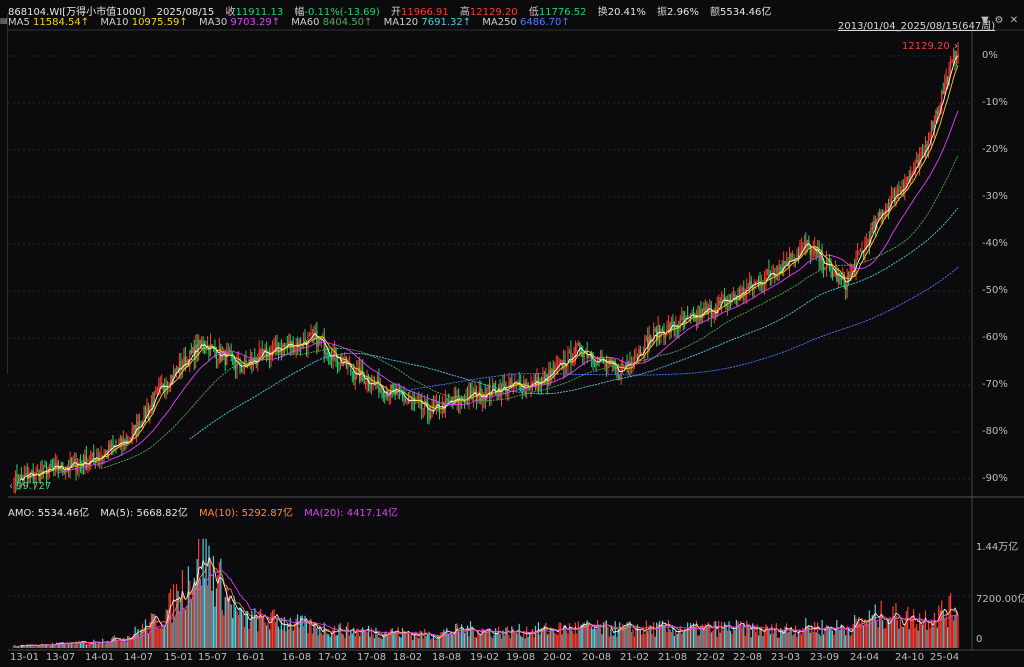  What do you see at coordinates (917, 26) in the screenshot?
I see `date-range: 2013/01/04_2025/08/15(647周)` at bounding box center [917, 26].